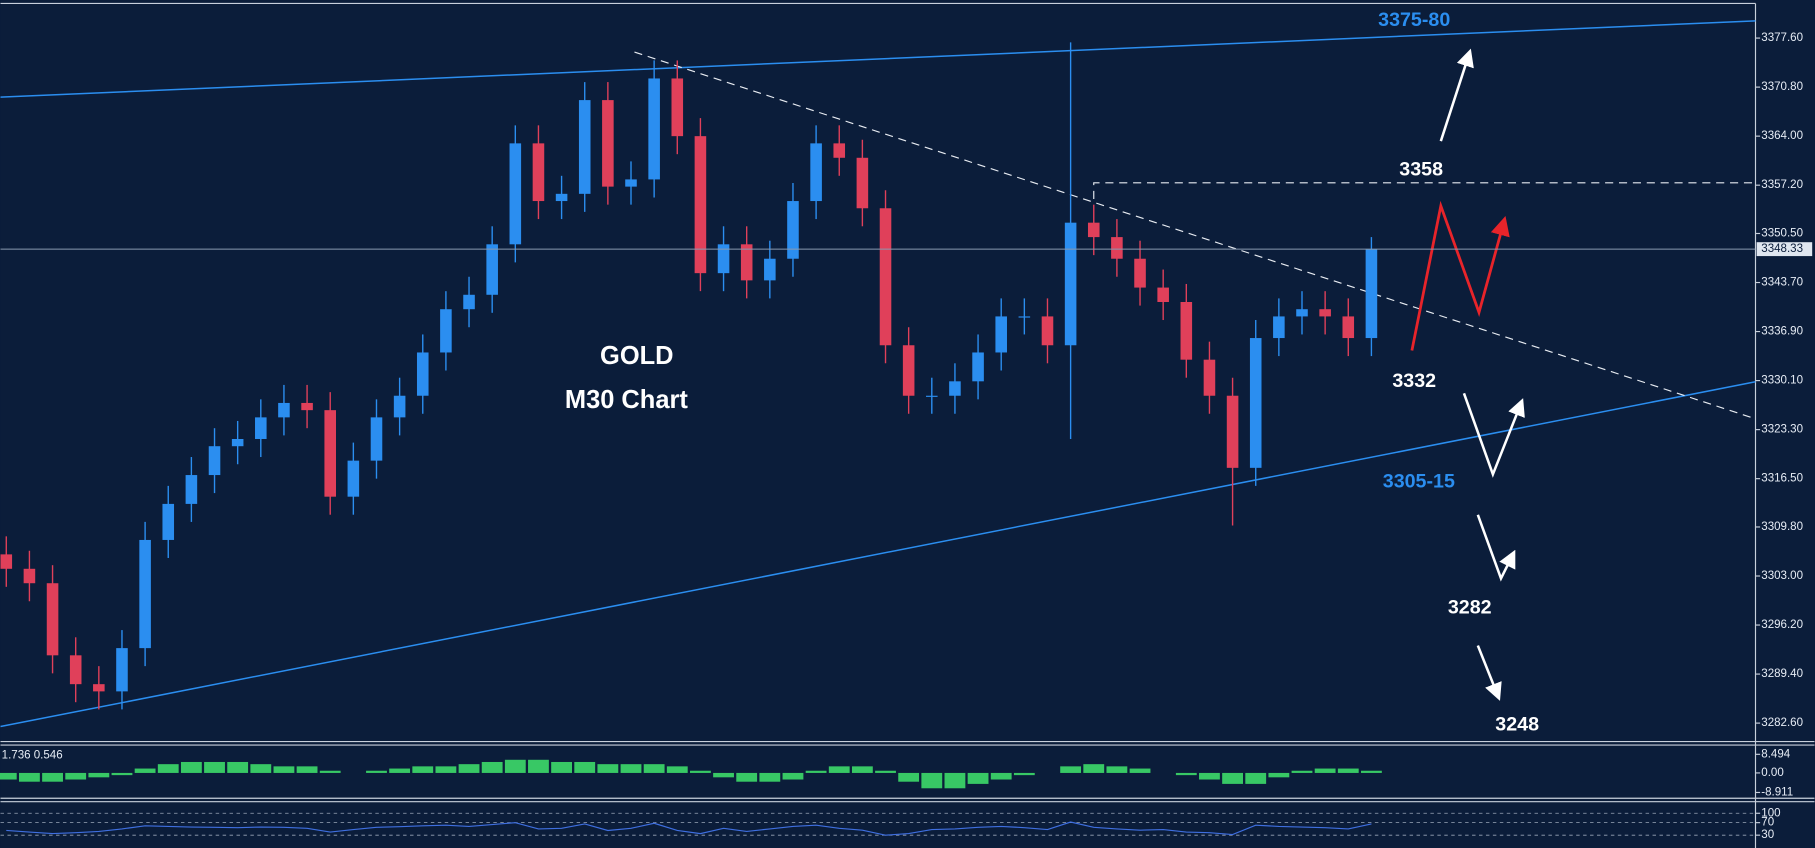  I want to click on y-tick-label: 3377.60, so click(1782, 38).